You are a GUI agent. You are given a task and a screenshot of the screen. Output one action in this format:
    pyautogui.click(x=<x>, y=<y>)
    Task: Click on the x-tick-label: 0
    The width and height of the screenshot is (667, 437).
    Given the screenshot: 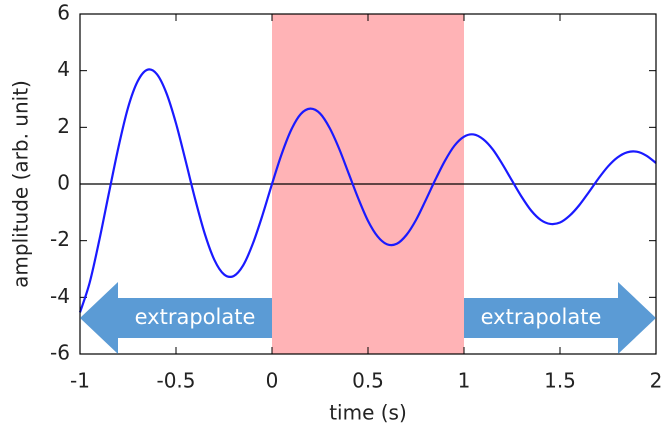 What is the action you would take?
    pyautogui.click(x=272, y=381)
    